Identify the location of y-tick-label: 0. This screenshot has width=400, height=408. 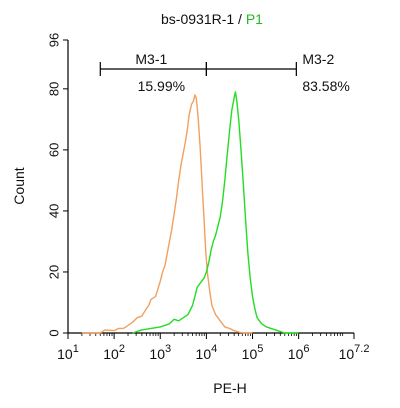
(53, 332).